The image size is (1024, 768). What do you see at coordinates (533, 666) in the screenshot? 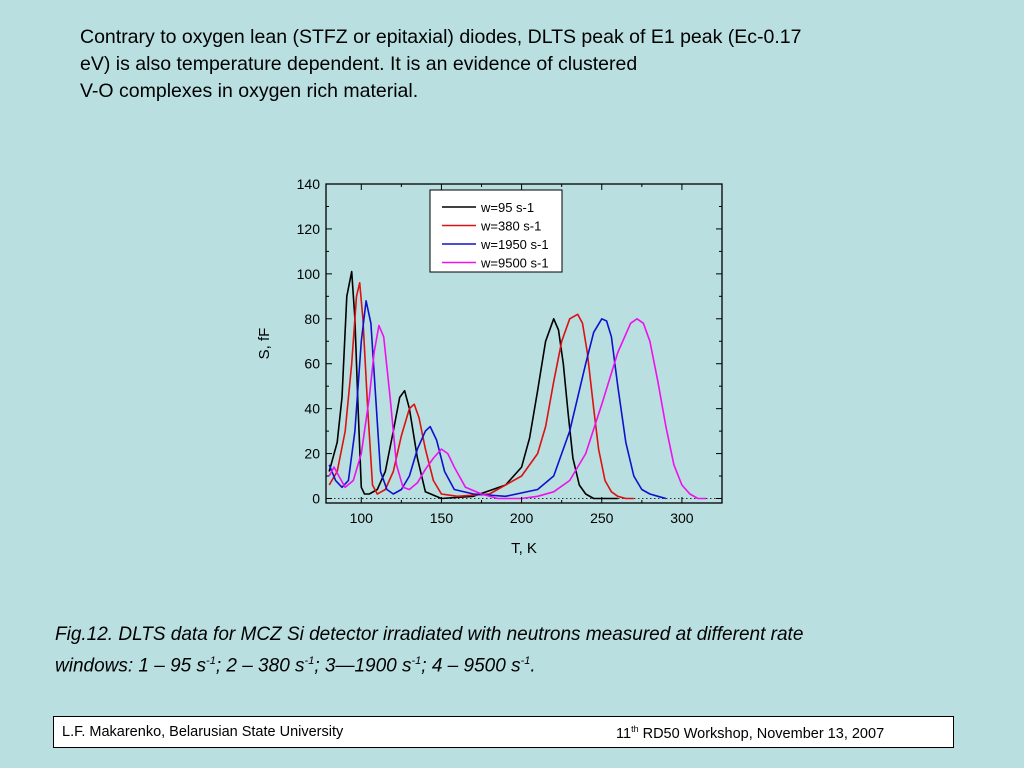
I see `caption-end: .` at bounding box center [533, 666].